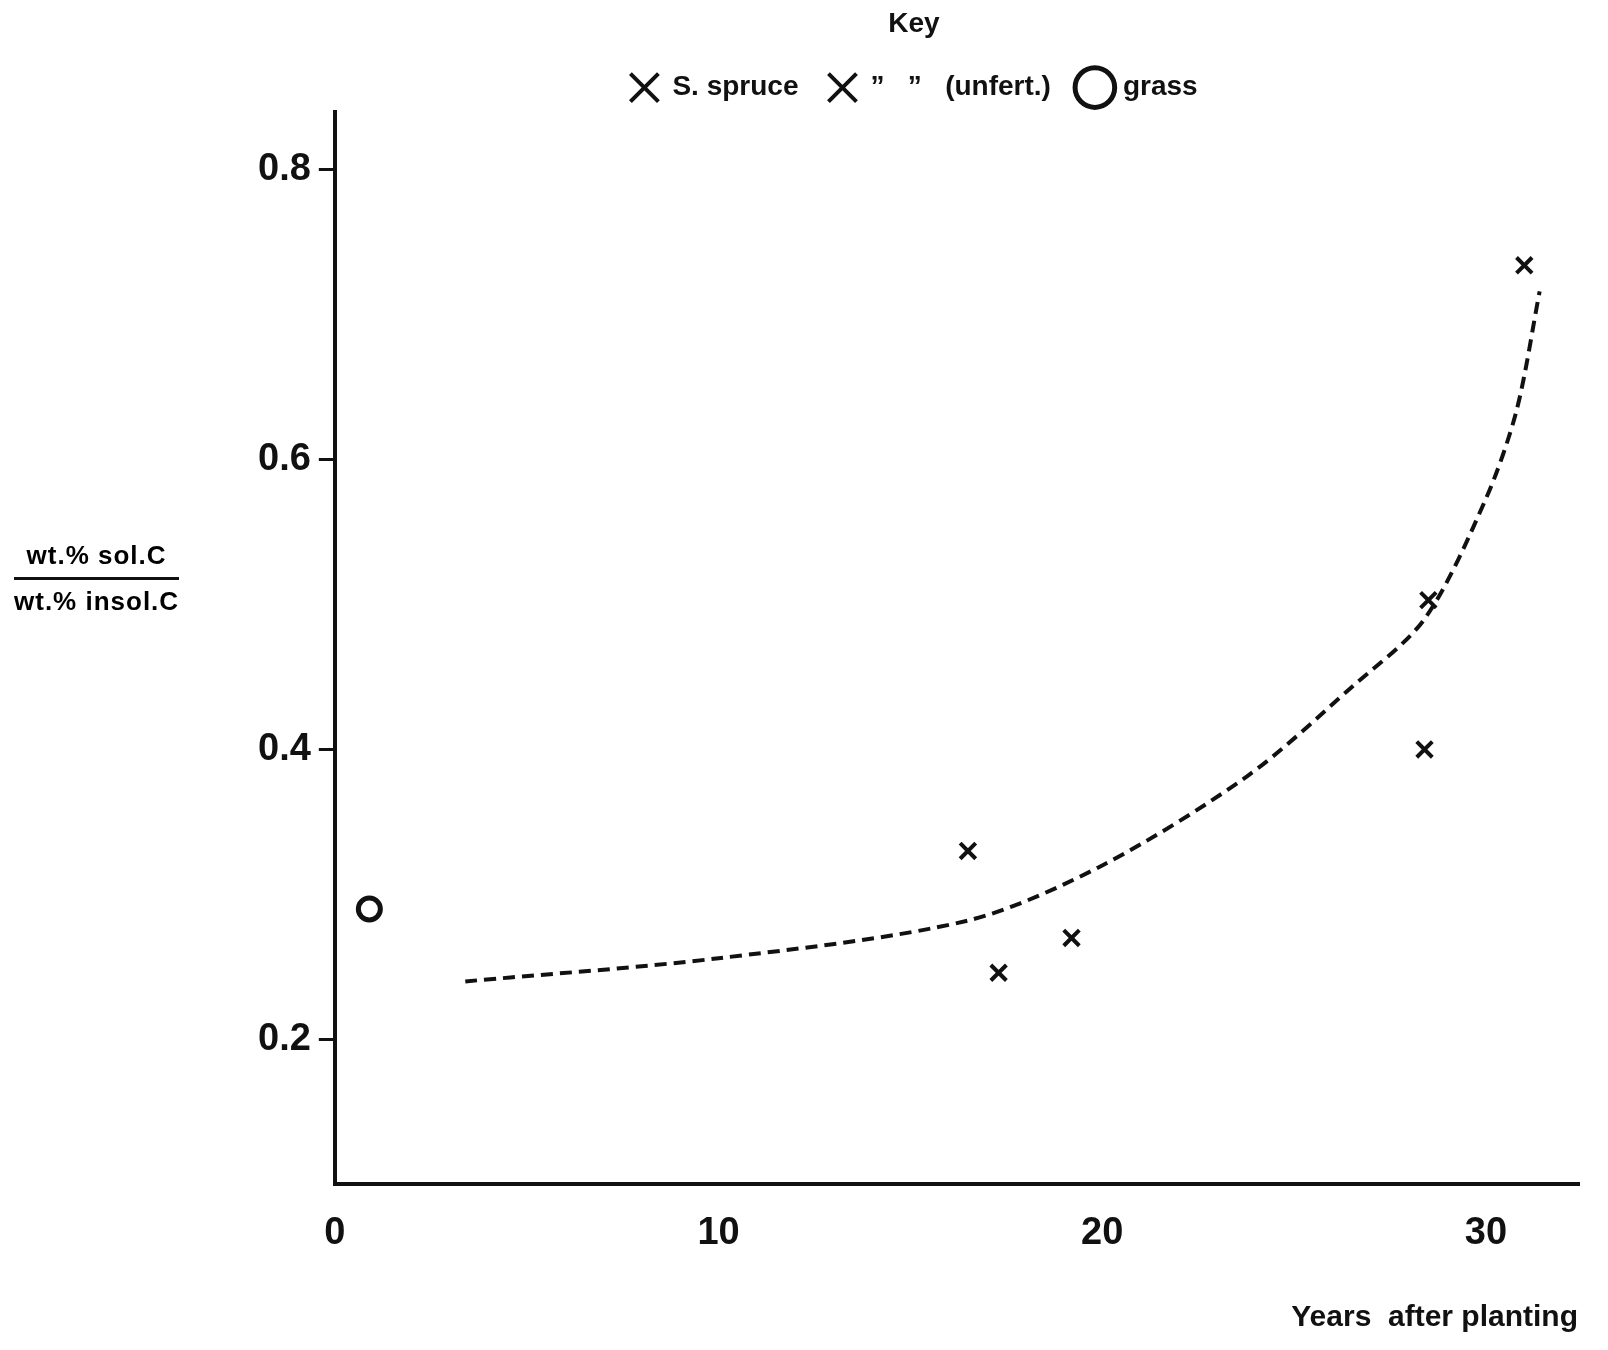  I want to click on y-axis-title: wt.% sol.C wt.% insol.C, so click(97, 578).